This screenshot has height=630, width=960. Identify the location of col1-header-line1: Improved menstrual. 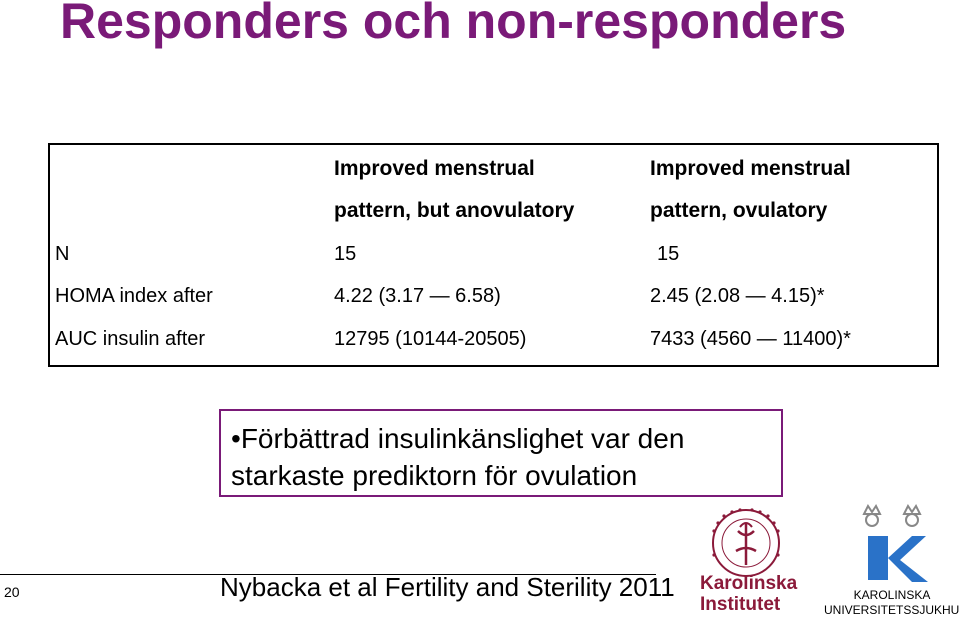
(434, 168).